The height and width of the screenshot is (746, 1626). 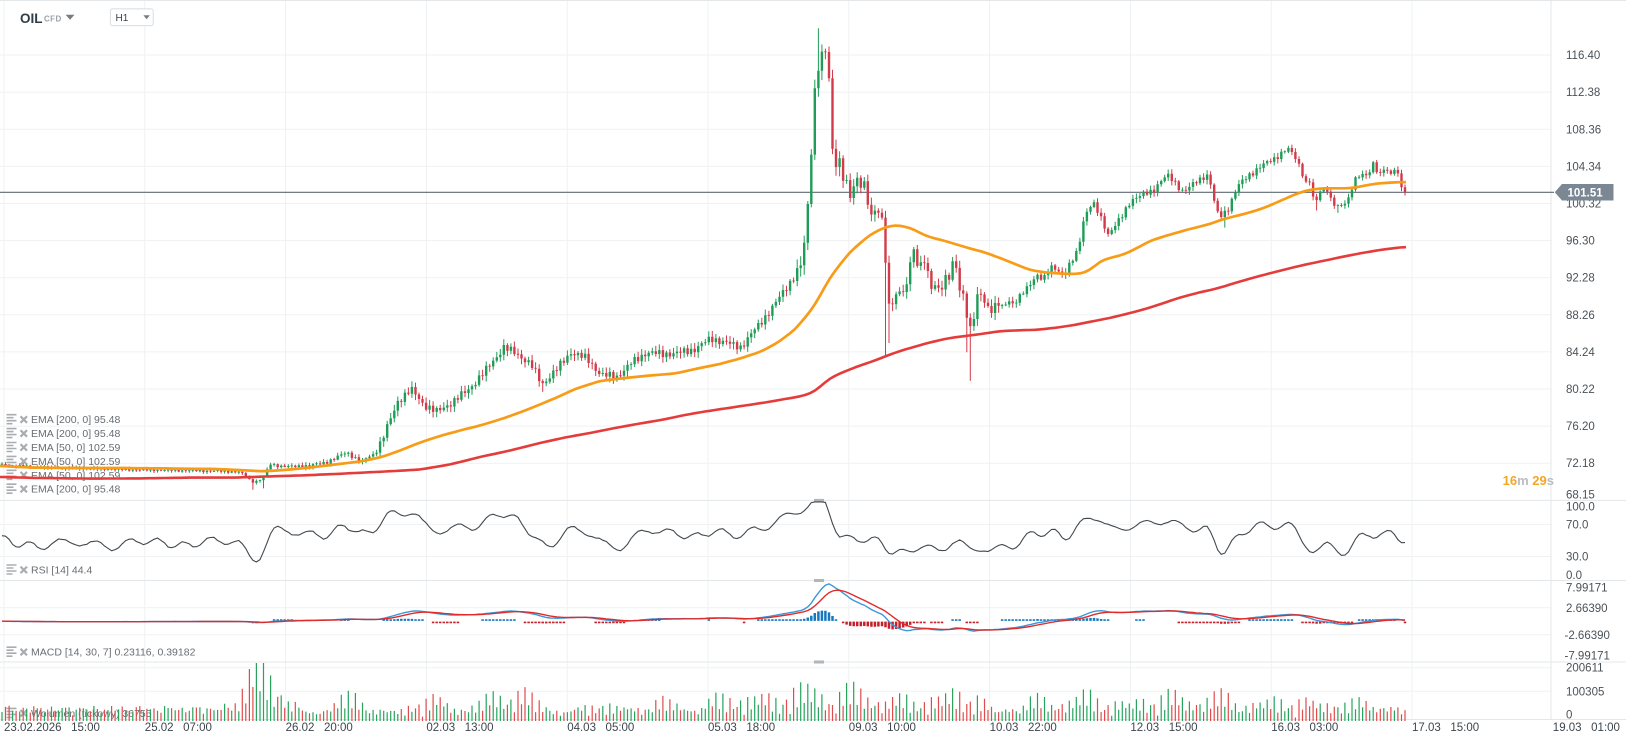 What do you see at coordinates (122, 18) in the screenshot?
I see `svg-text: H1` at bounding box center [122, 18].